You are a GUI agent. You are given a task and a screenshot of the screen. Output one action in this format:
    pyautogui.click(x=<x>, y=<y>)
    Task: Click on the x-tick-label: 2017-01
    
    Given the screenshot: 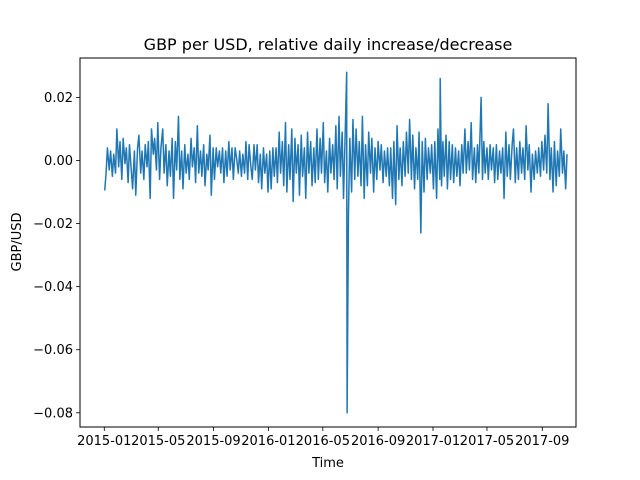 What is the action you would take?
    pyautogui.click(x=433, y=441)
    